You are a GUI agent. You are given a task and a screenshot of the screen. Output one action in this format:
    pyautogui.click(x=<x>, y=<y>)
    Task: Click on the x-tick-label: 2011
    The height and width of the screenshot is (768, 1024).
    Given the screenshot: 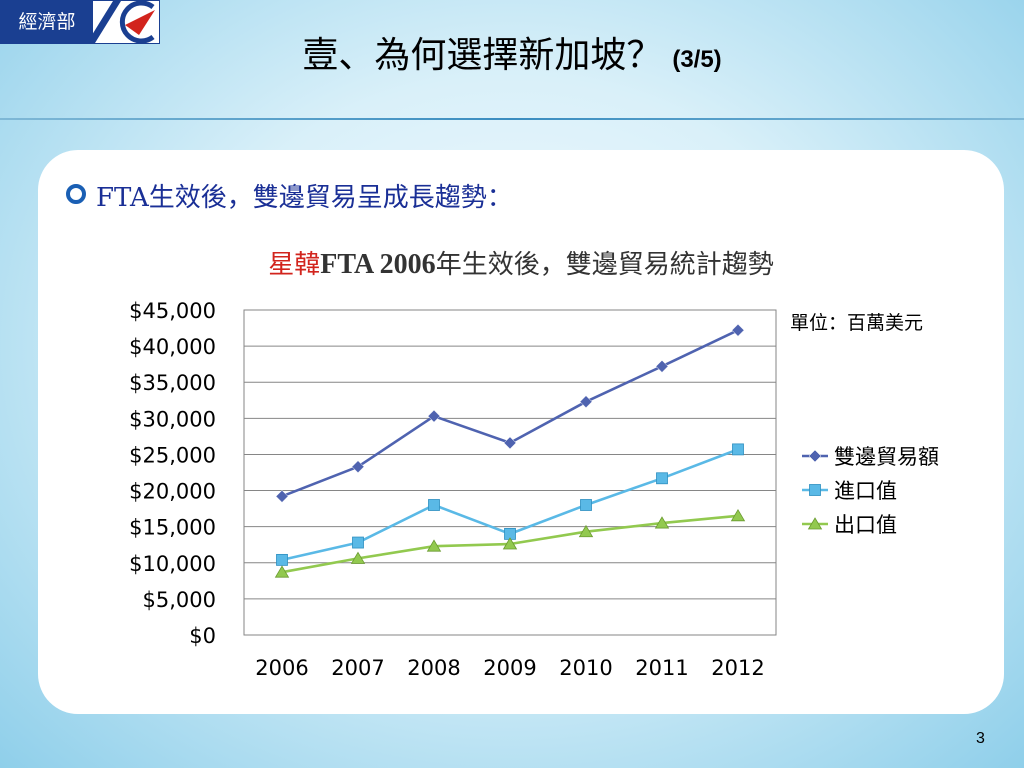 What is the action you would take?
    pyautogui.click(x=661, y=668)
    